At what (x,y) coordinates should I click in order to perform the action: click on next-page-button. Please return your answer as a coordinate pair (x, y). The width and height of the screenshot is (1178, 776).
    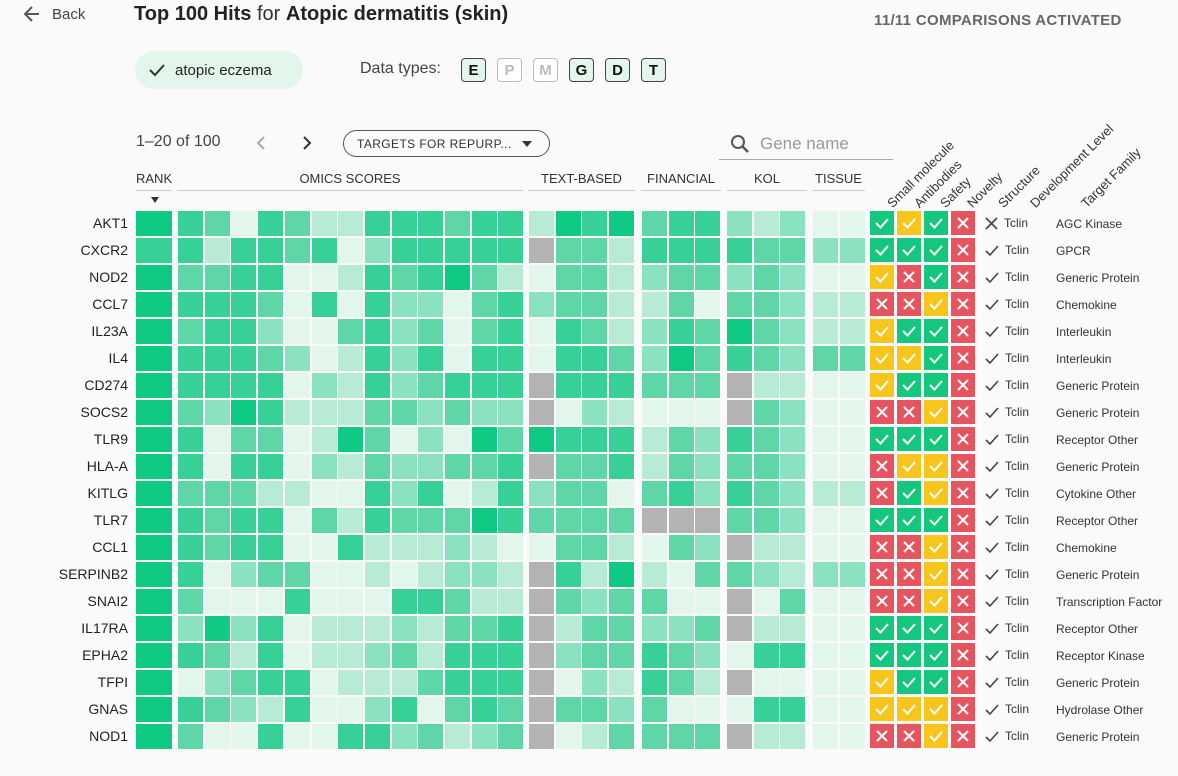
    Looking at the image, I should click on (307, 143).